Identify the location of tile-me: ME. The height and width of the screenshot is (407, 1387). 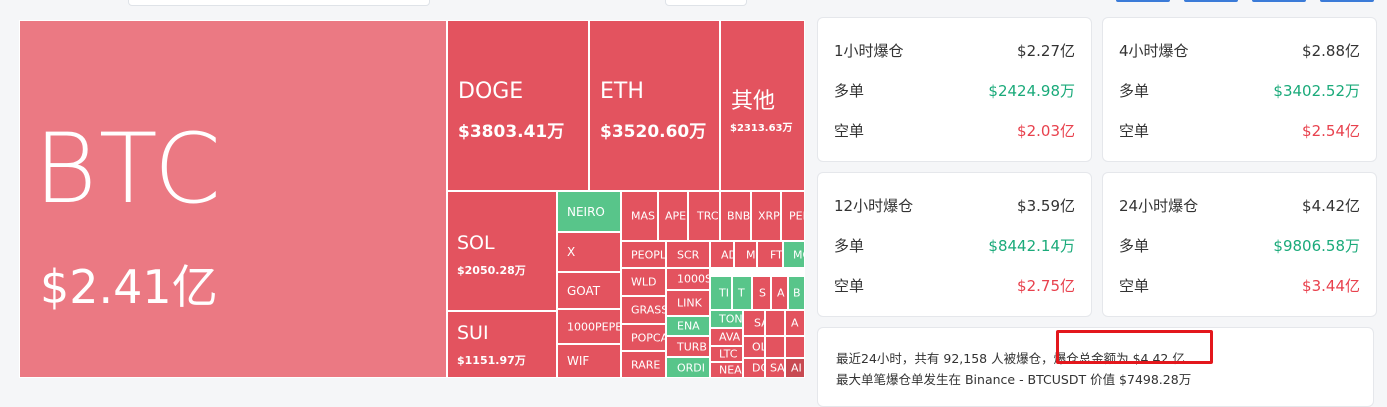
(745, 254).